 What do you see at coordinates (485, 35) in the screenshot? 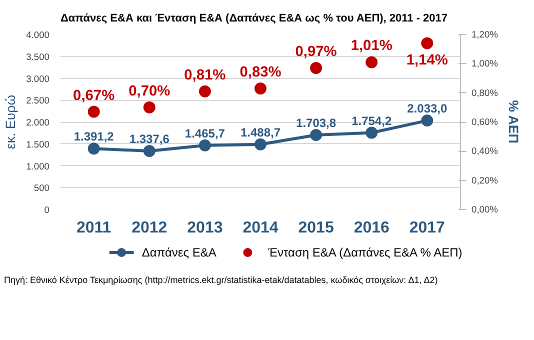
I see `y2-tick-label: 1,20%` at bounding box center [485, 35].